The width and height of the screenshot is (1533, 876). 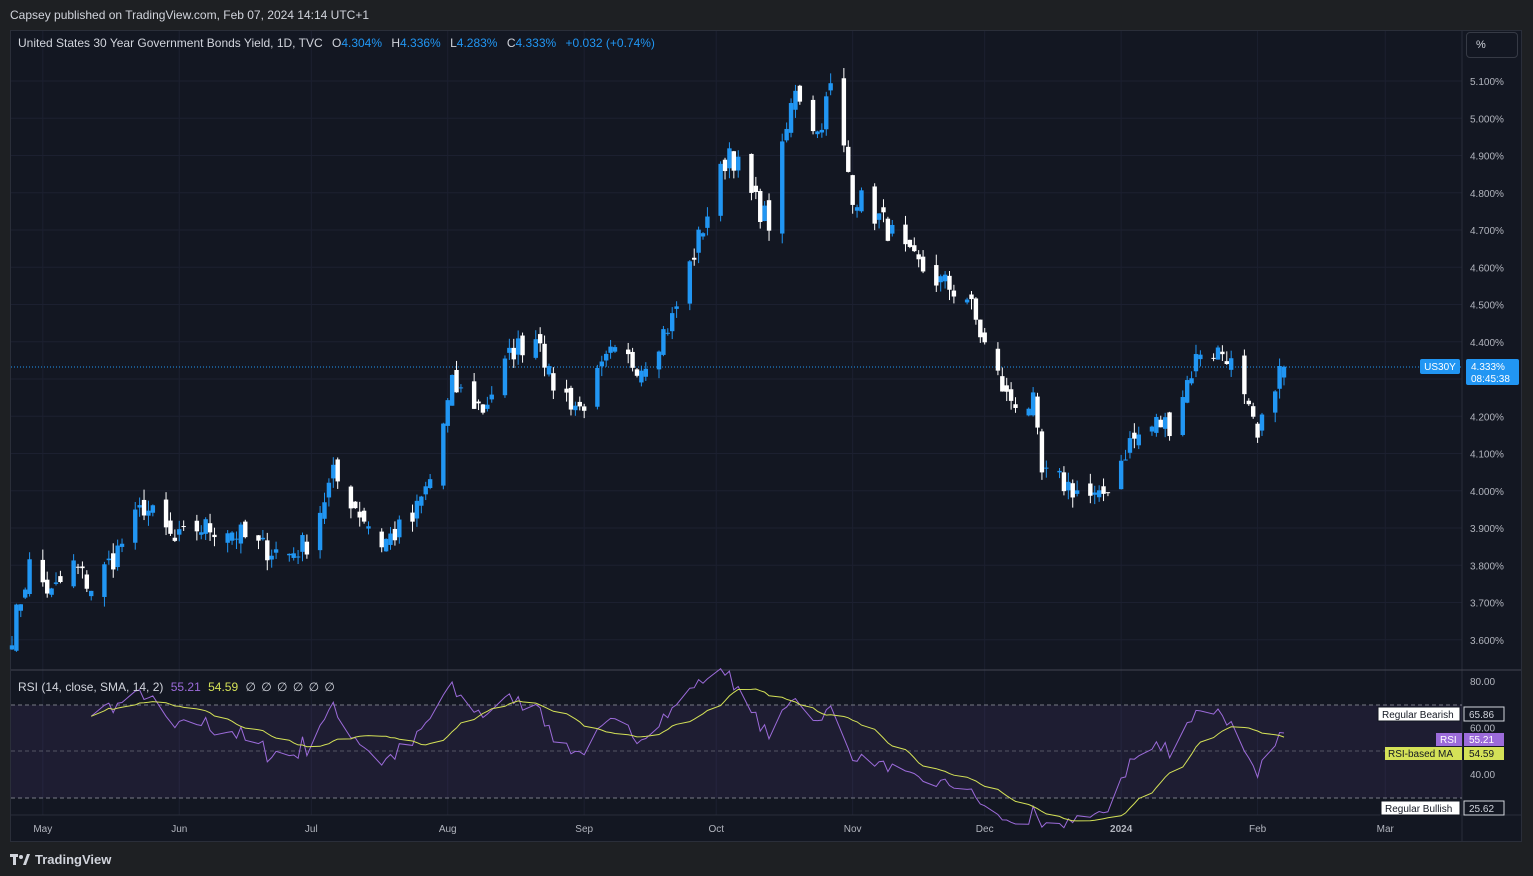 What do you see at coordinates (1487, 566) in the screenshot?
I see `price-tick-label: 3.800%` at bounding box center [1487, 566].